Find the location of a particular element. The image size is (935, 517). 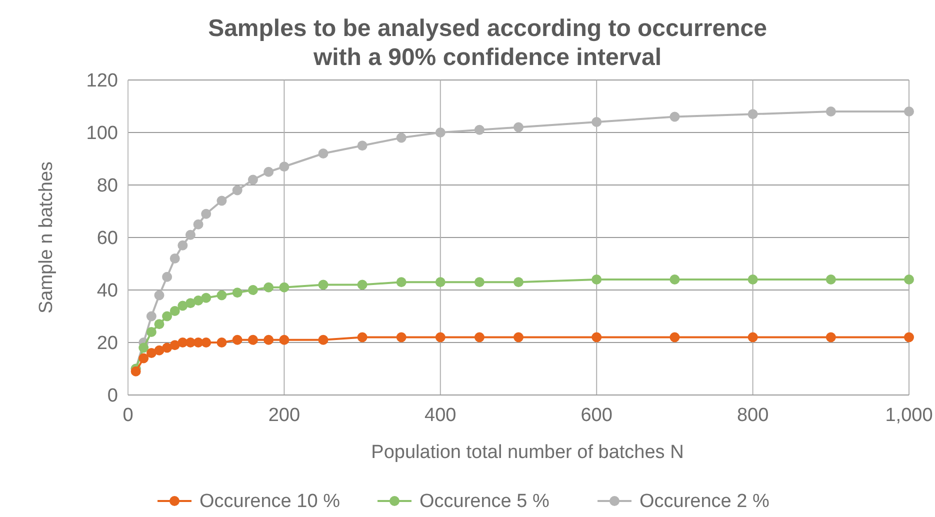

y-tick-label: 40 is located at coordinates (107, 291).